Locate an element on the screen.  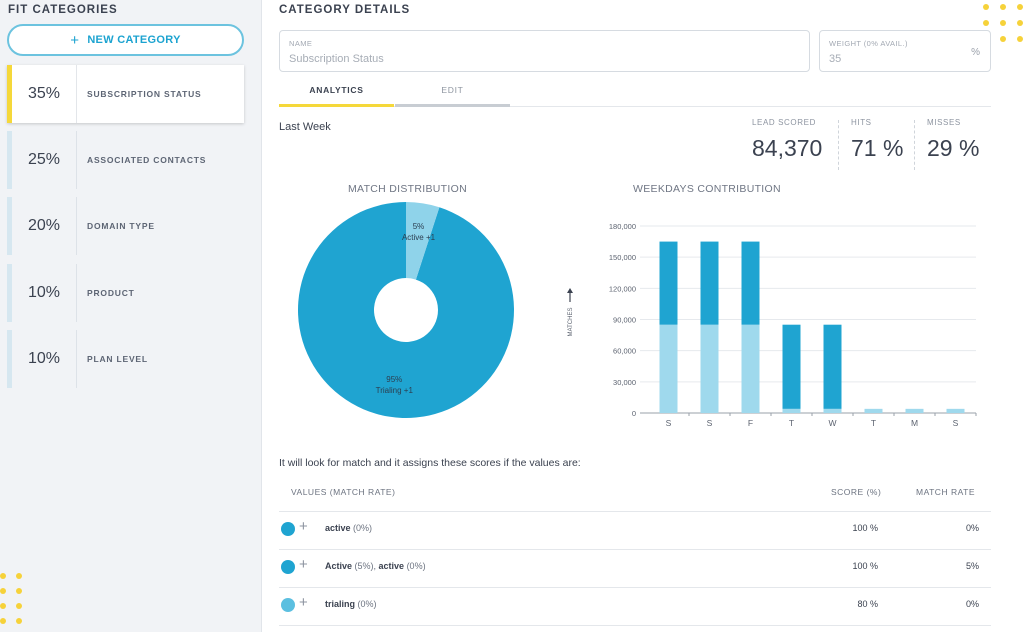
category-percent: 25% is located at coordinates (44, 160).